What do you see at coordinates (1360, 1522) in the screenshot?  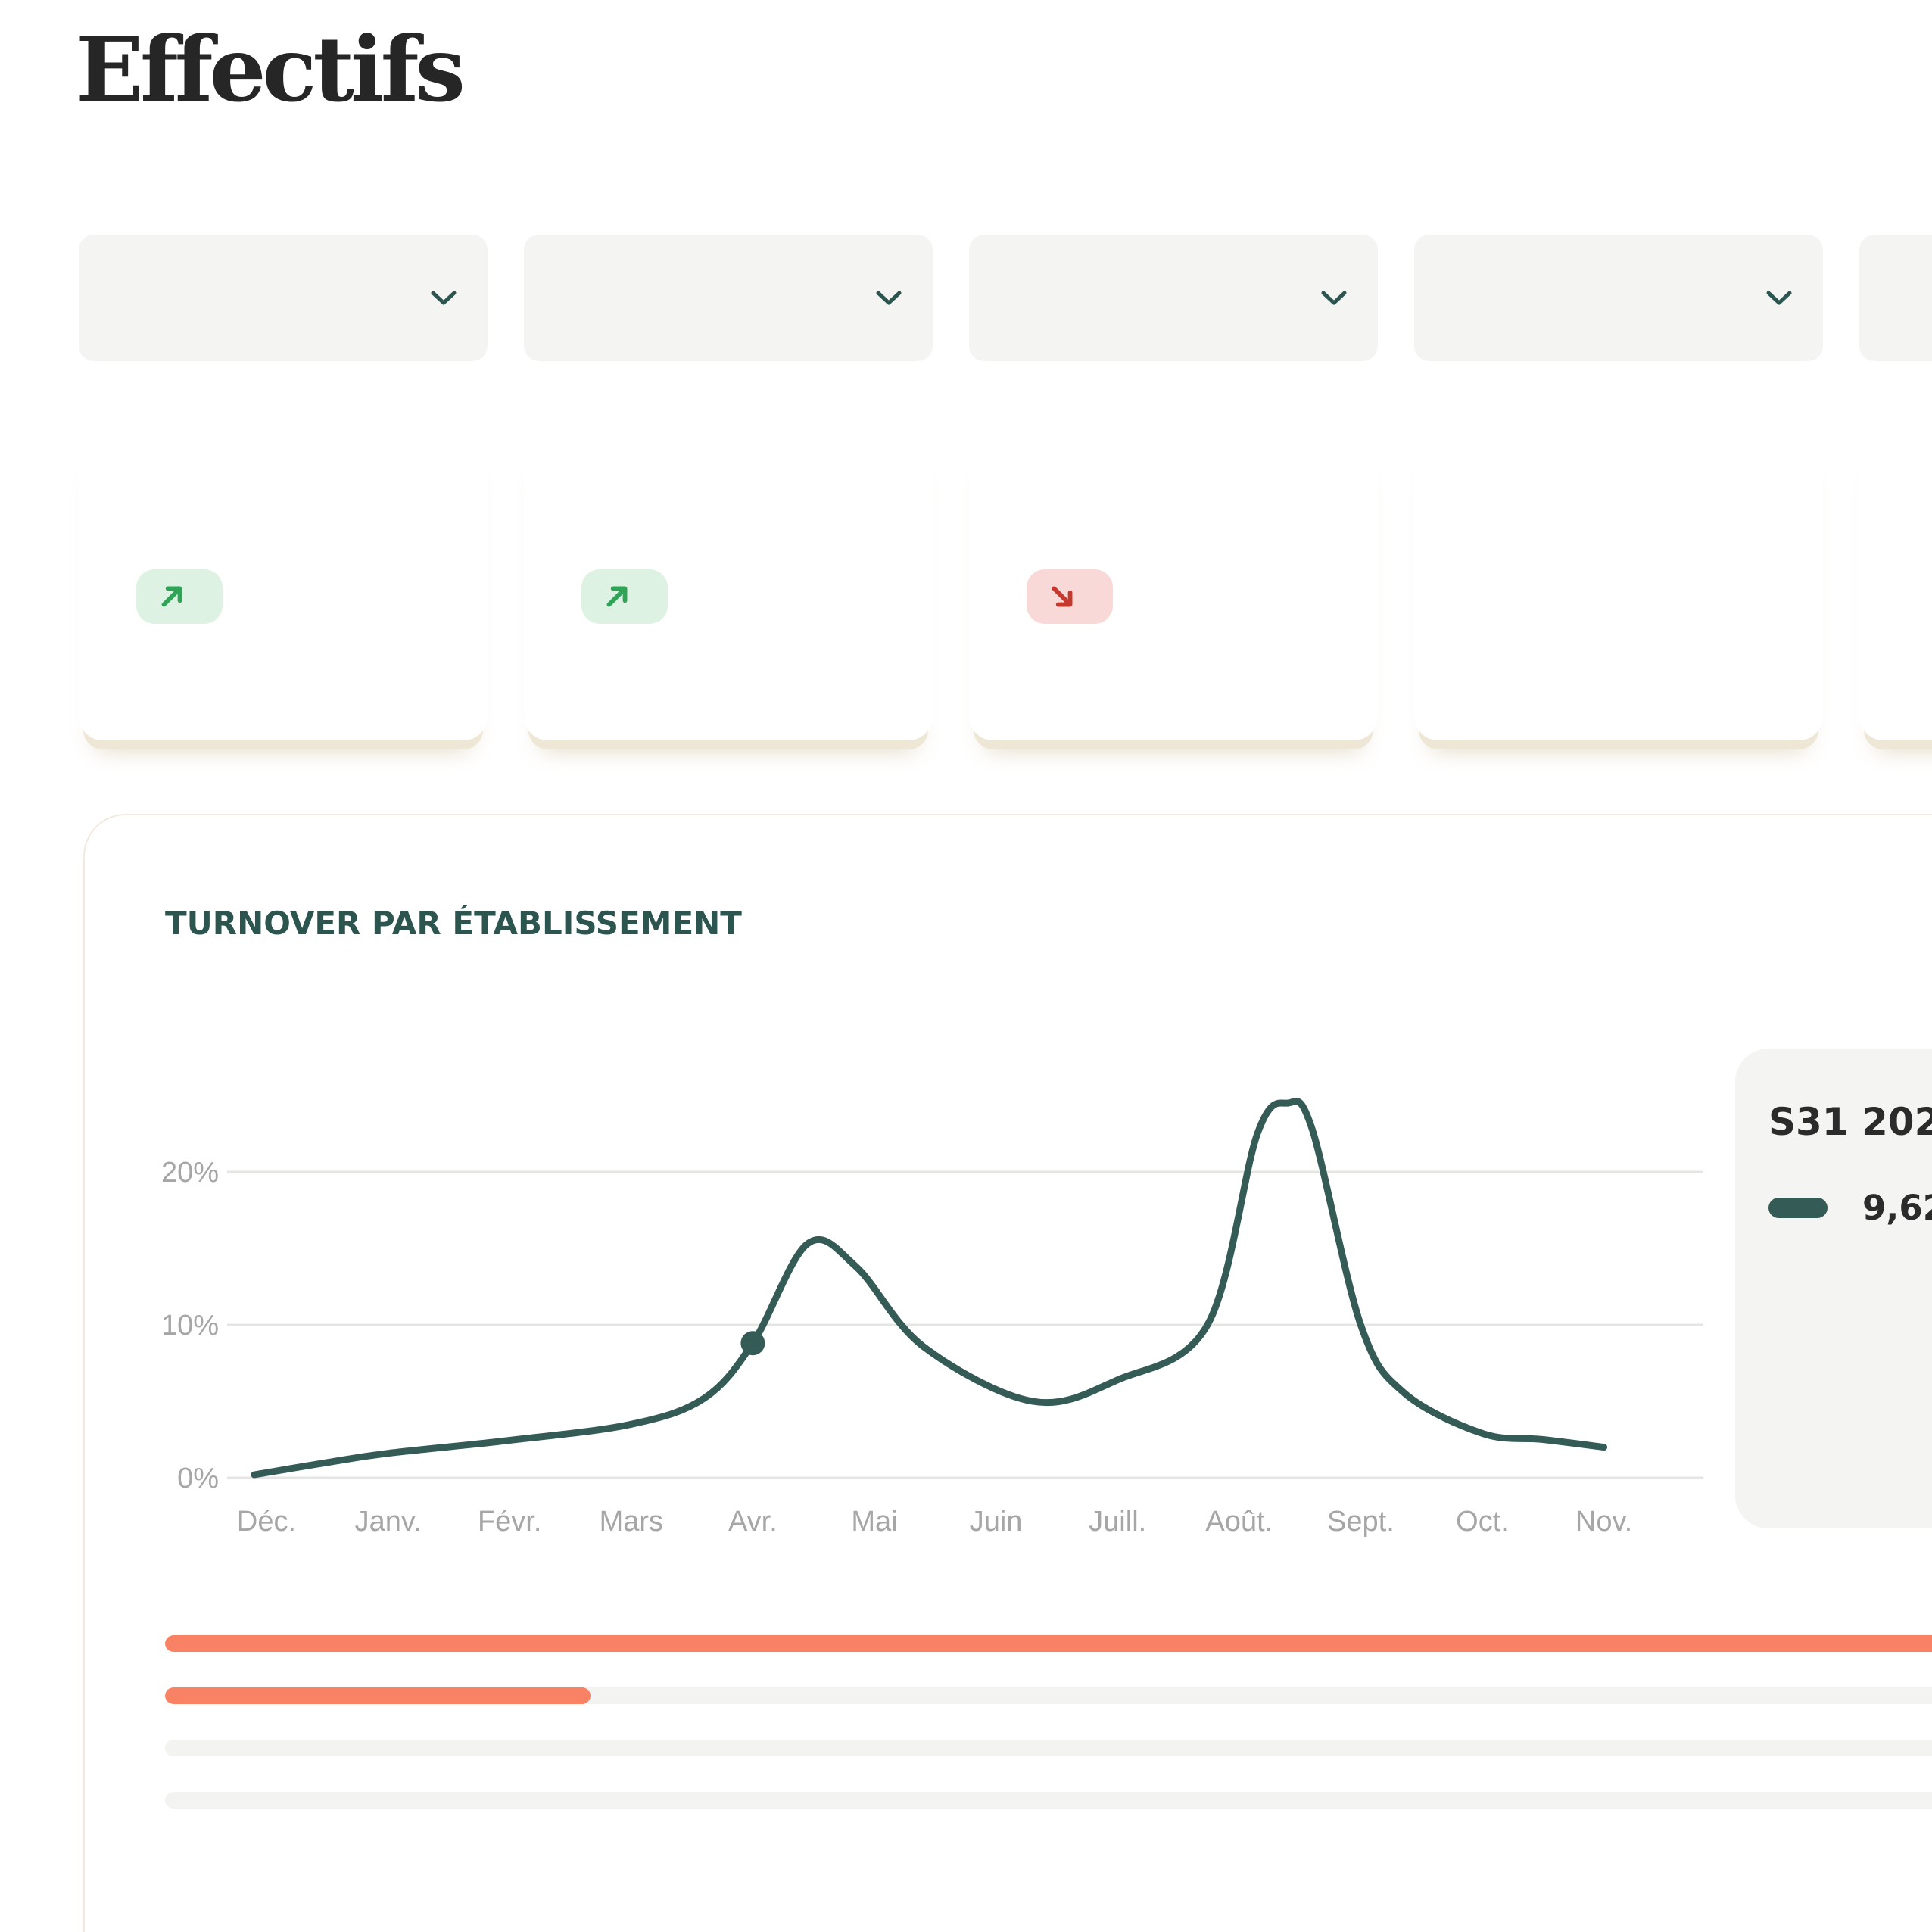 I see `x-axis-month-label: Sept.` at bounding box center [1360, 1522].